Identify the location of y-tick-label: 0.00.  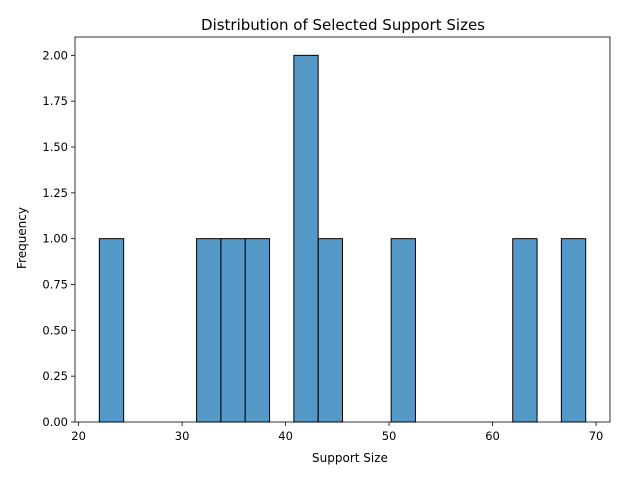
(55, 422).